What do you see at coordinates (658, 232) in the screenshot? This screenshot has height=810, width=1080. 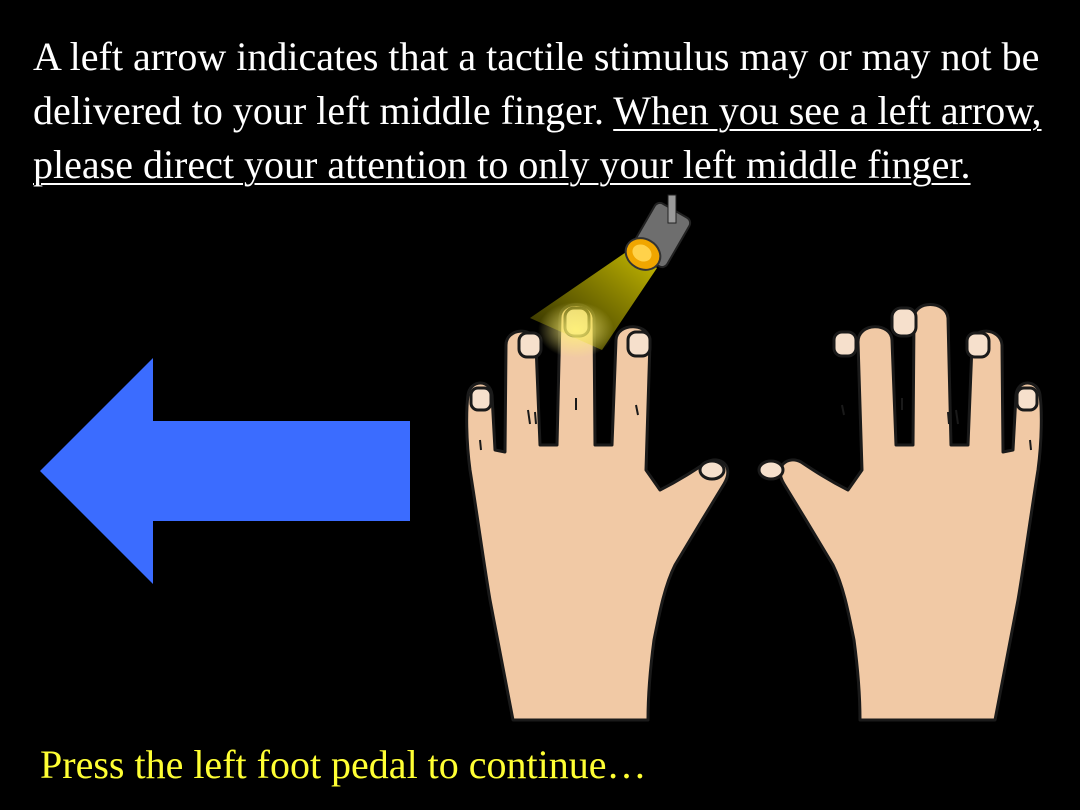 I see `spotlight-lamp` at bounding box center [658, 232].